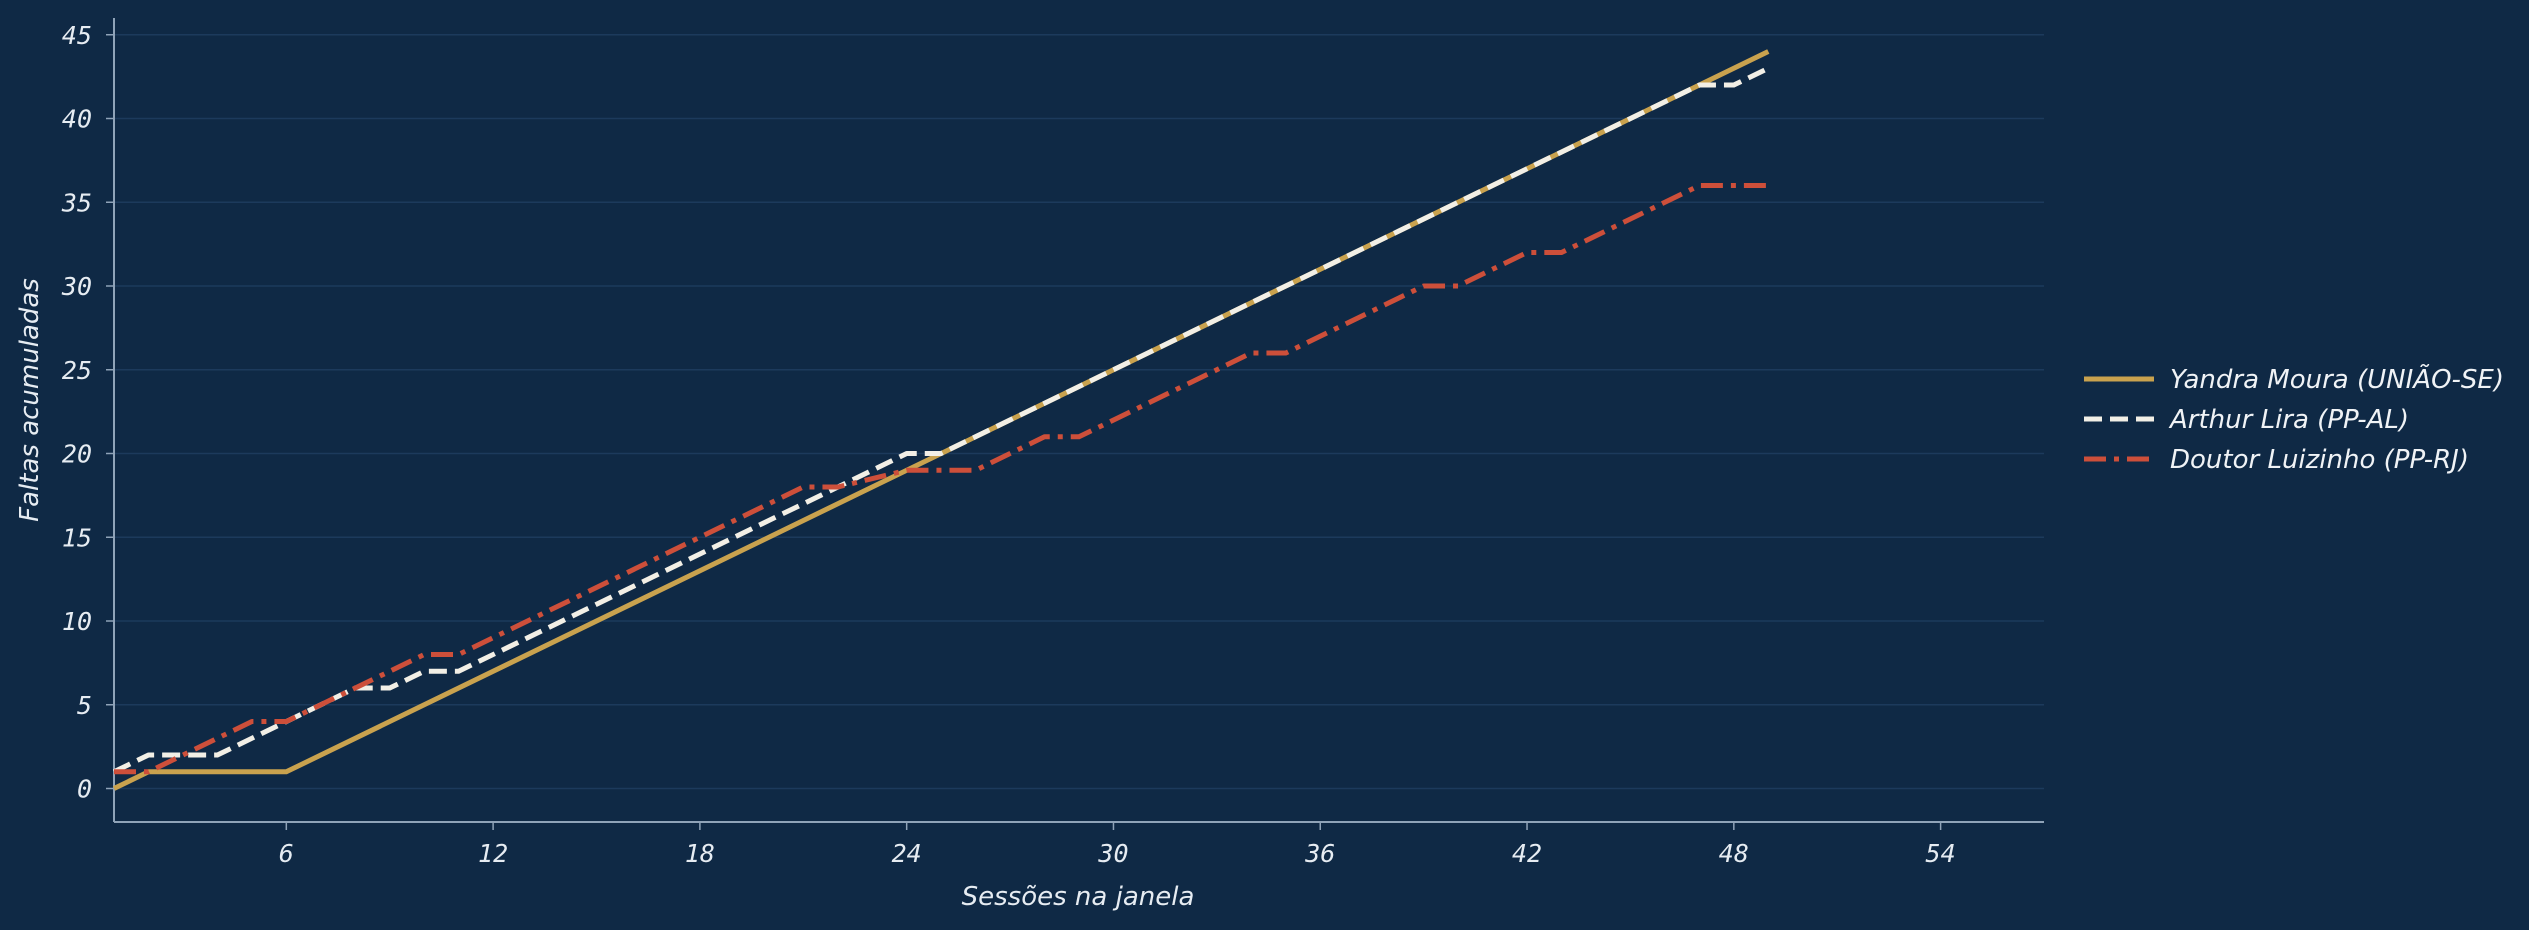  I want to click on x-tick-label: 18, so click(700, 853).